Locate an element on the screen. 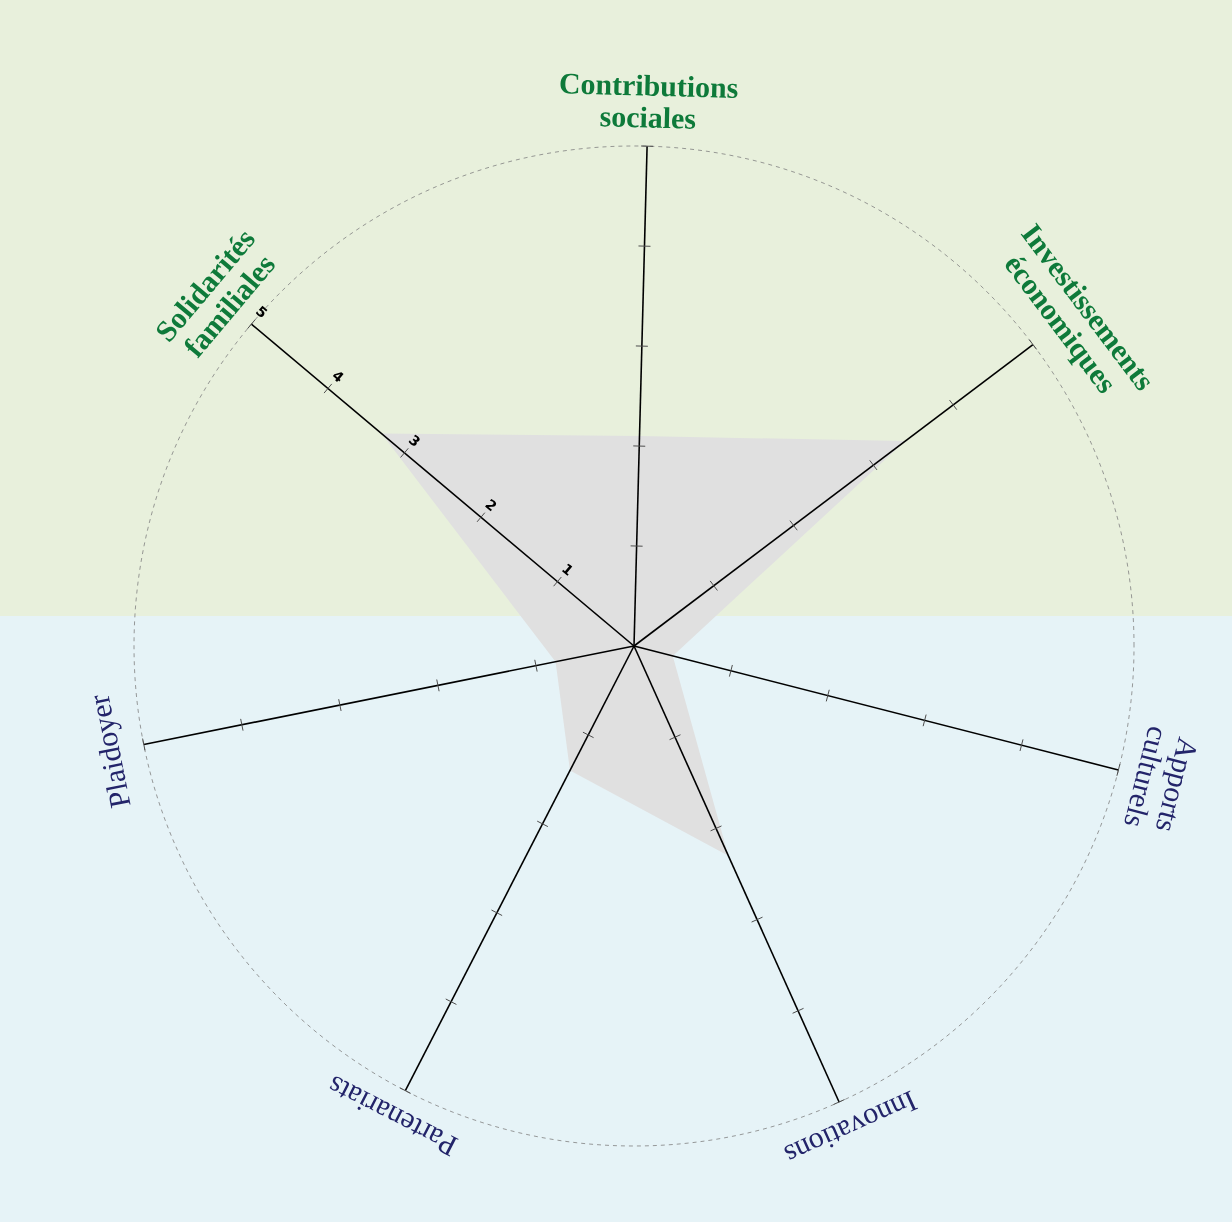 Image resolution: width=1232 pixels, height=1222 pixels. spoke-label: Plaidoyer is located at coordinates (112, 752).